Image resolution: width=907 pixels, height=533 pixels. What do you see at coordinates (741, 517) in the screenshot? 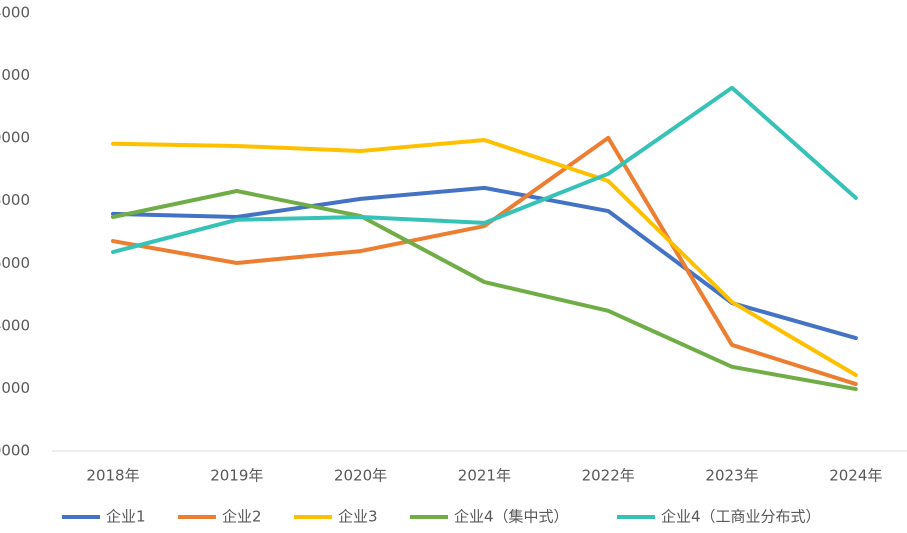
I see `legend-label: 企业4（工商业分布式）` at bounding box center [741, 517].